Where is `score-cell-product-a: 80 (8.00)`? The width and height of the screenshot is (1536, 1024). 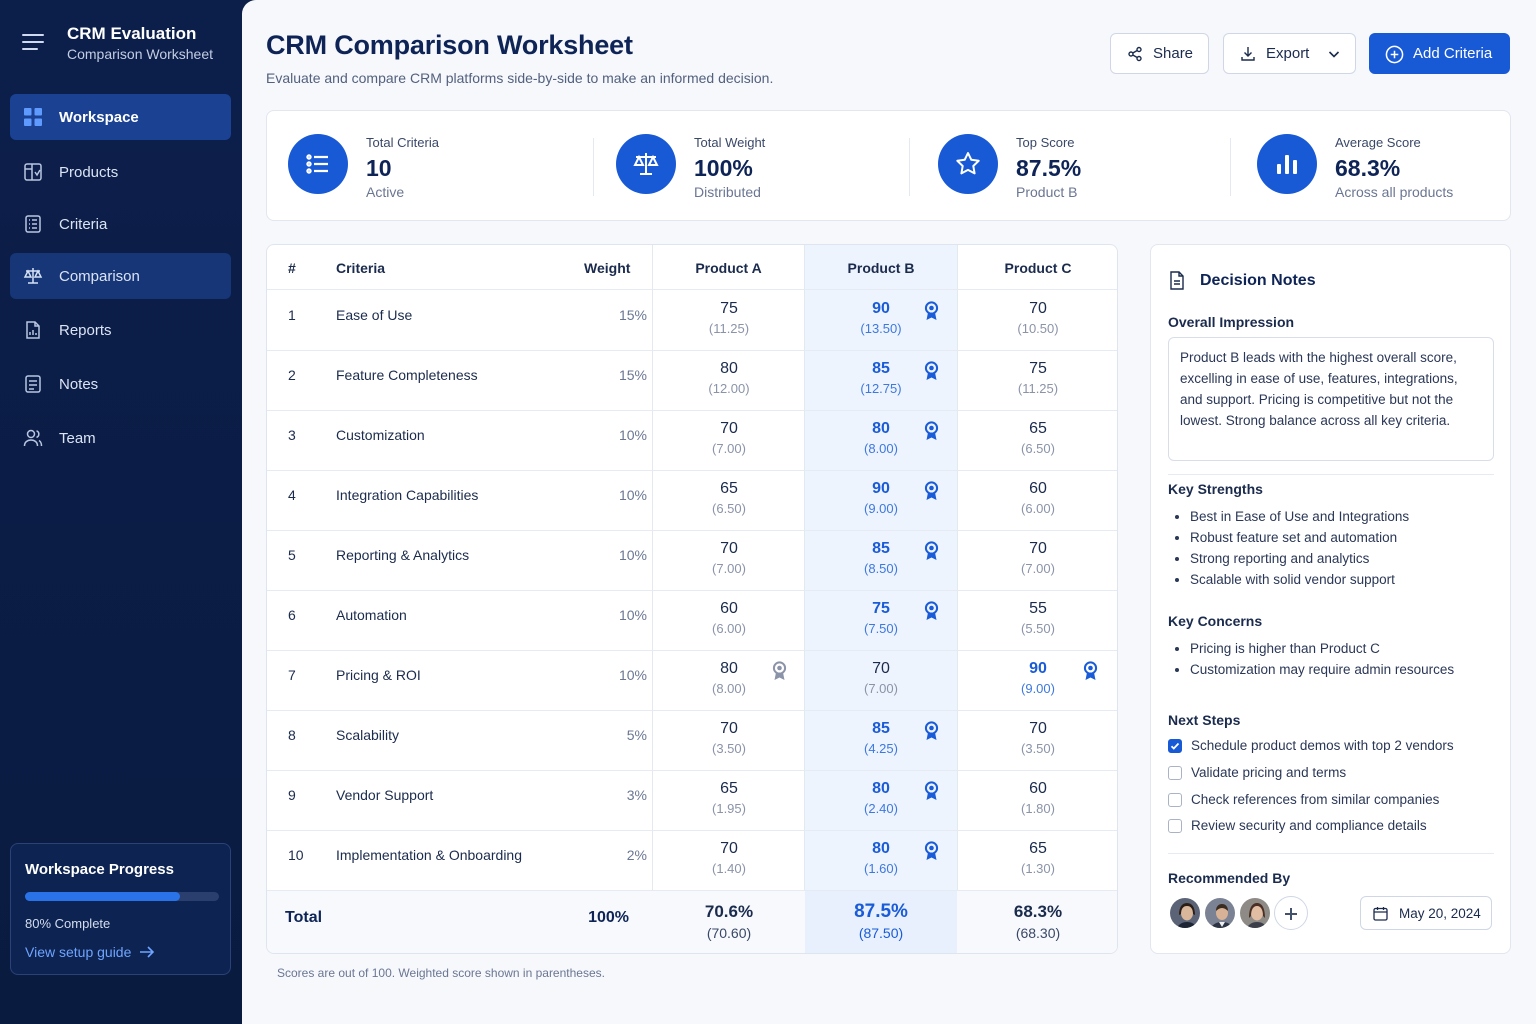
score-cell-product-a: 80 (8.00) is located at coordinates (729, 679).